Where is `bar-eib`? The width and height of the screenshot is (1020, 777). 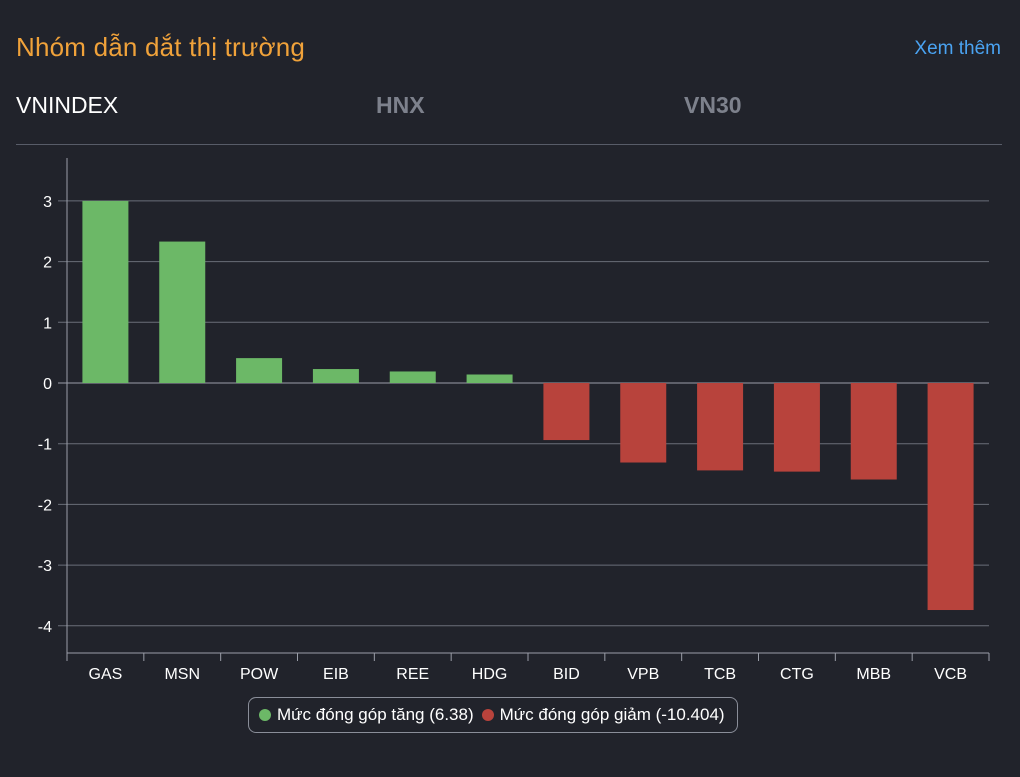 bar-eib is located at coordinates (335, 376).